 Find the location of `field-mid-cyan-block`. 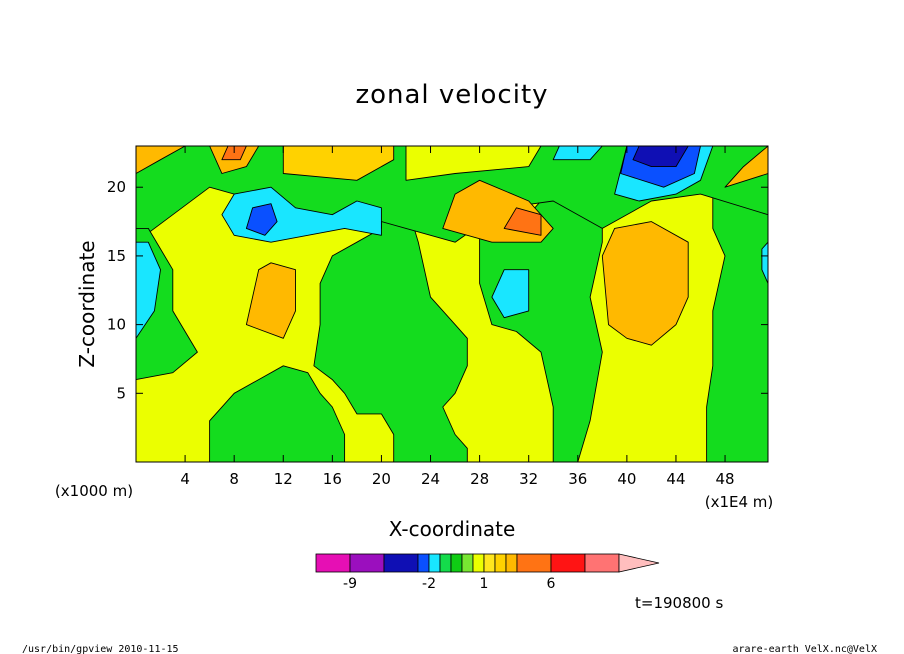

field-mid-cyan-block is located at coordinates (510, 294).